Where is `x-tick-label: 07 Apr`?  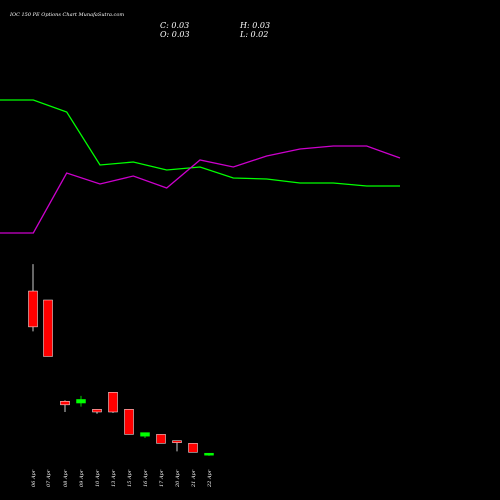 x-tick-label: 07 Apr is located at coordinates (49, 478).